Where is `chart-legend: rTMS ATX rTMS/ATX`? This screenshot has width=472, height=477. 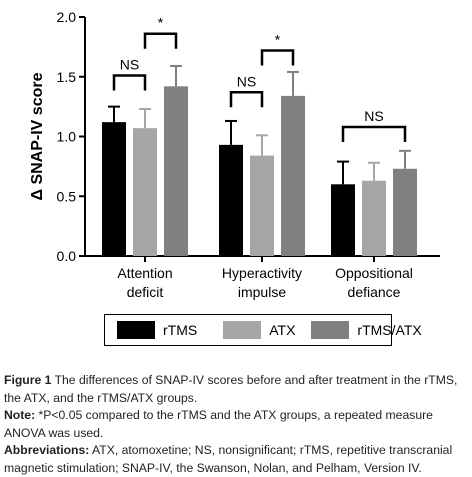
chart-legend: rTMS ATX rTMS/ATX is located at coordinates (263, 330).